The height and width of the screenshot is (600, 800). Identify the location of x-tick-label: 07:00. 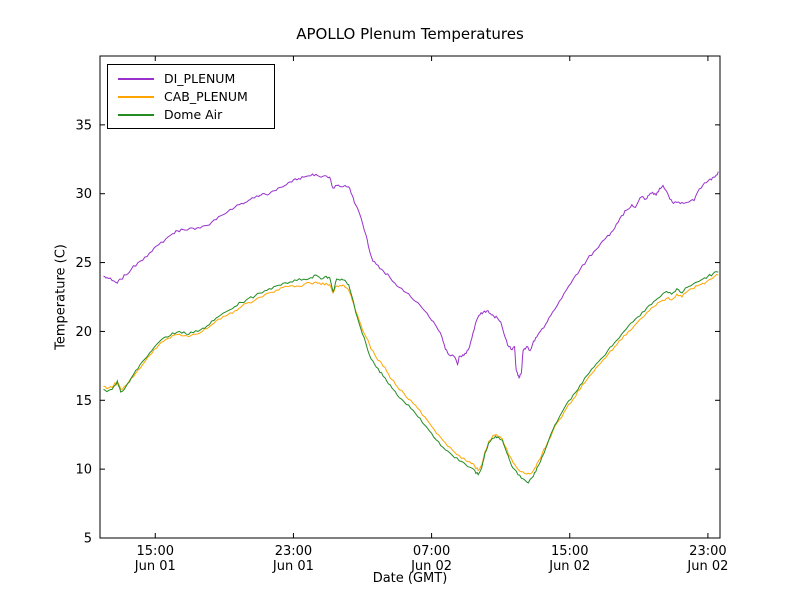
(431, 551).